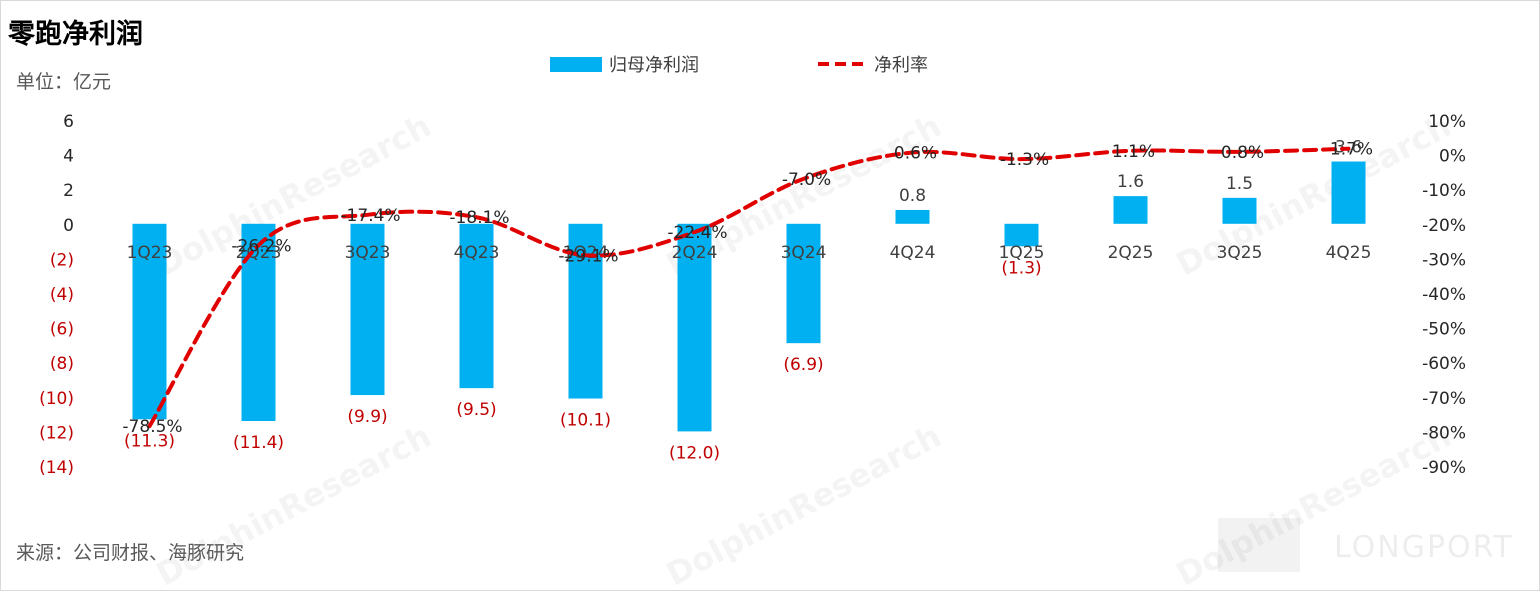 This screenshot has width=1540, height=594. I want to click on y-left-tick-label: 4, so click(68, 157).